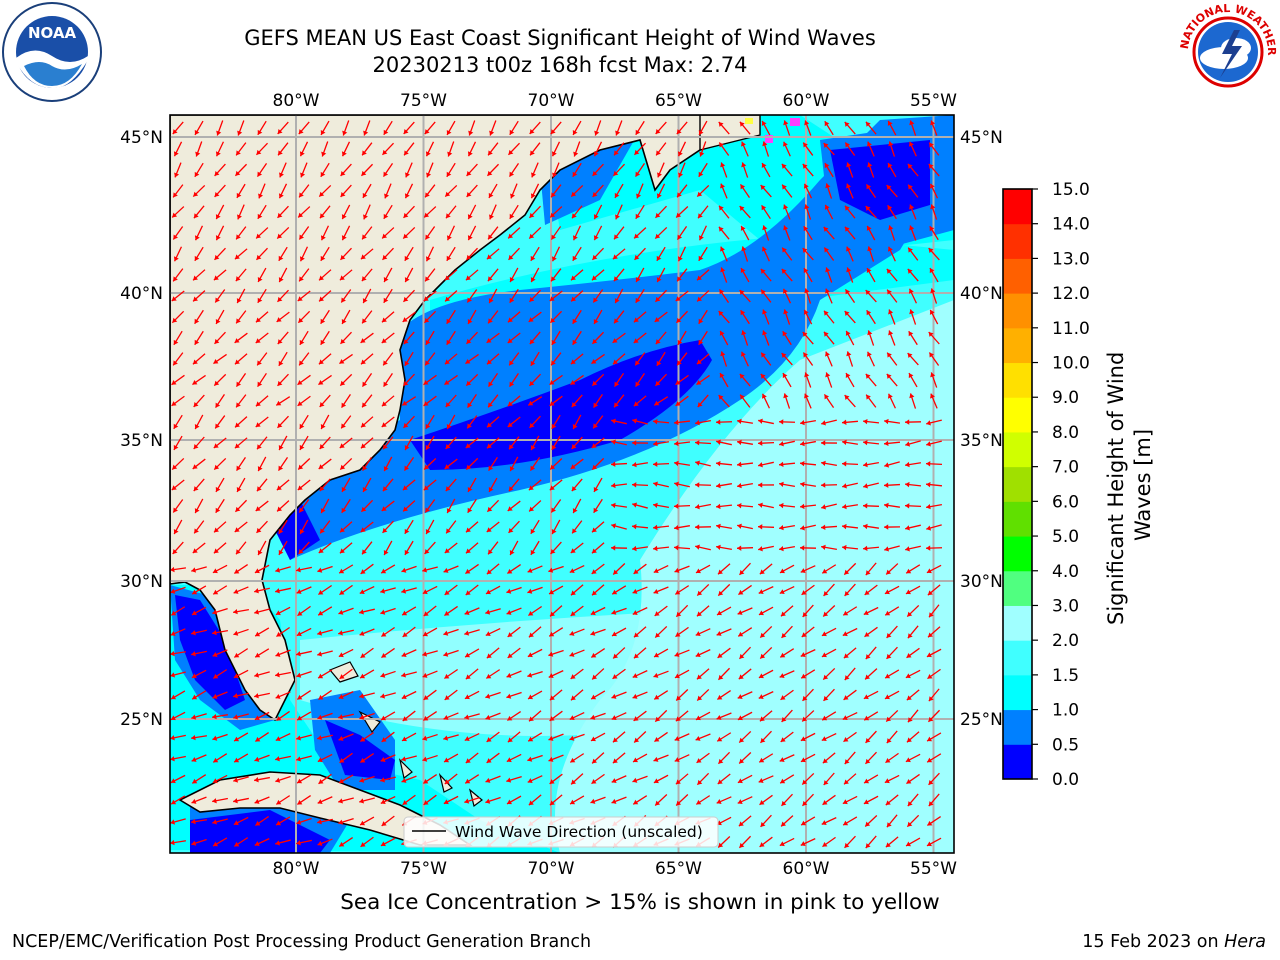 The width and height of the screenshot is (1280, 960). Describe the element at coordinates (1065, 676) in the screenshot. I see `colorbar-tick-label: 1.5` at that location.